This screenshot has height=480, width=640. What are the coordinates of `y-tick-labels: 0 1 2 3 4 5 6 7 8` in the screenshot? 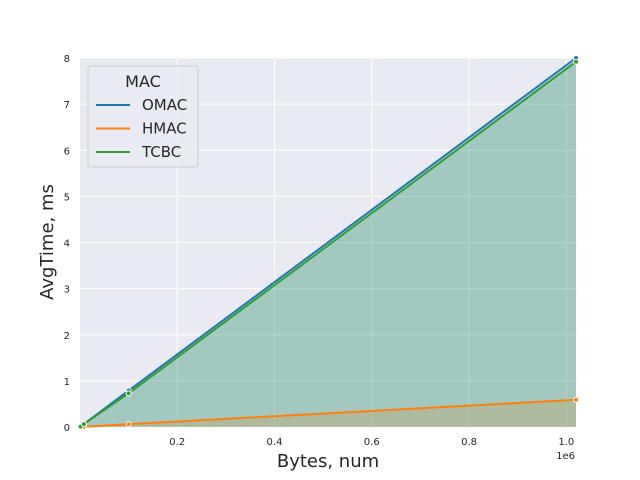 It's located at (67, 244).